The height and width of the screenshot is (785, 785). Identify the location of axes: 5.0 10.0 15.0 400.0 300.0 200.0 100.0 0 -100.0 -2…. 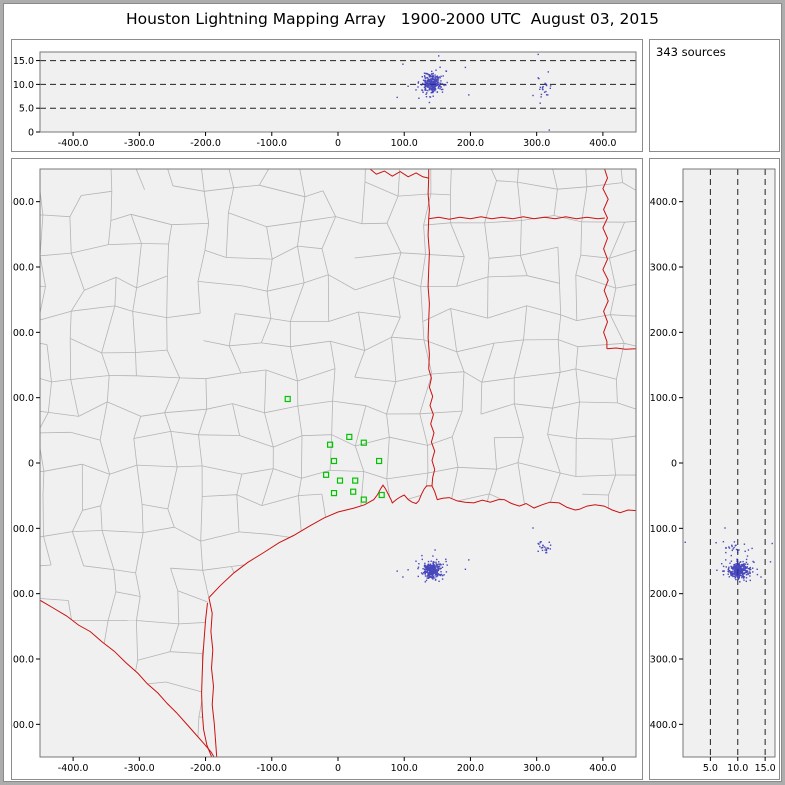
(713, 471).